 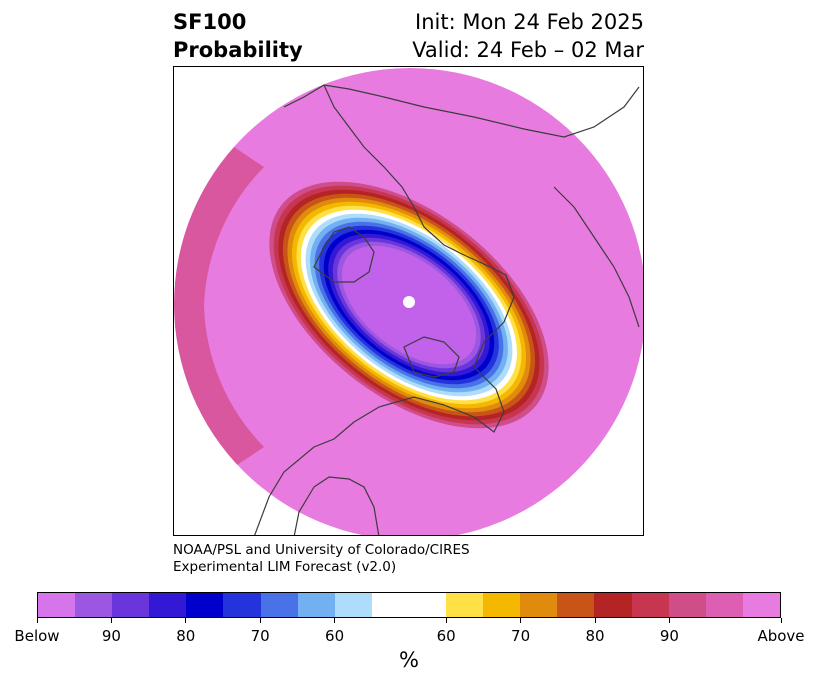 What do you see at coordinates (596, 257) in the screenshot?
I see `asia-outline` at bounding box center [596, 257].